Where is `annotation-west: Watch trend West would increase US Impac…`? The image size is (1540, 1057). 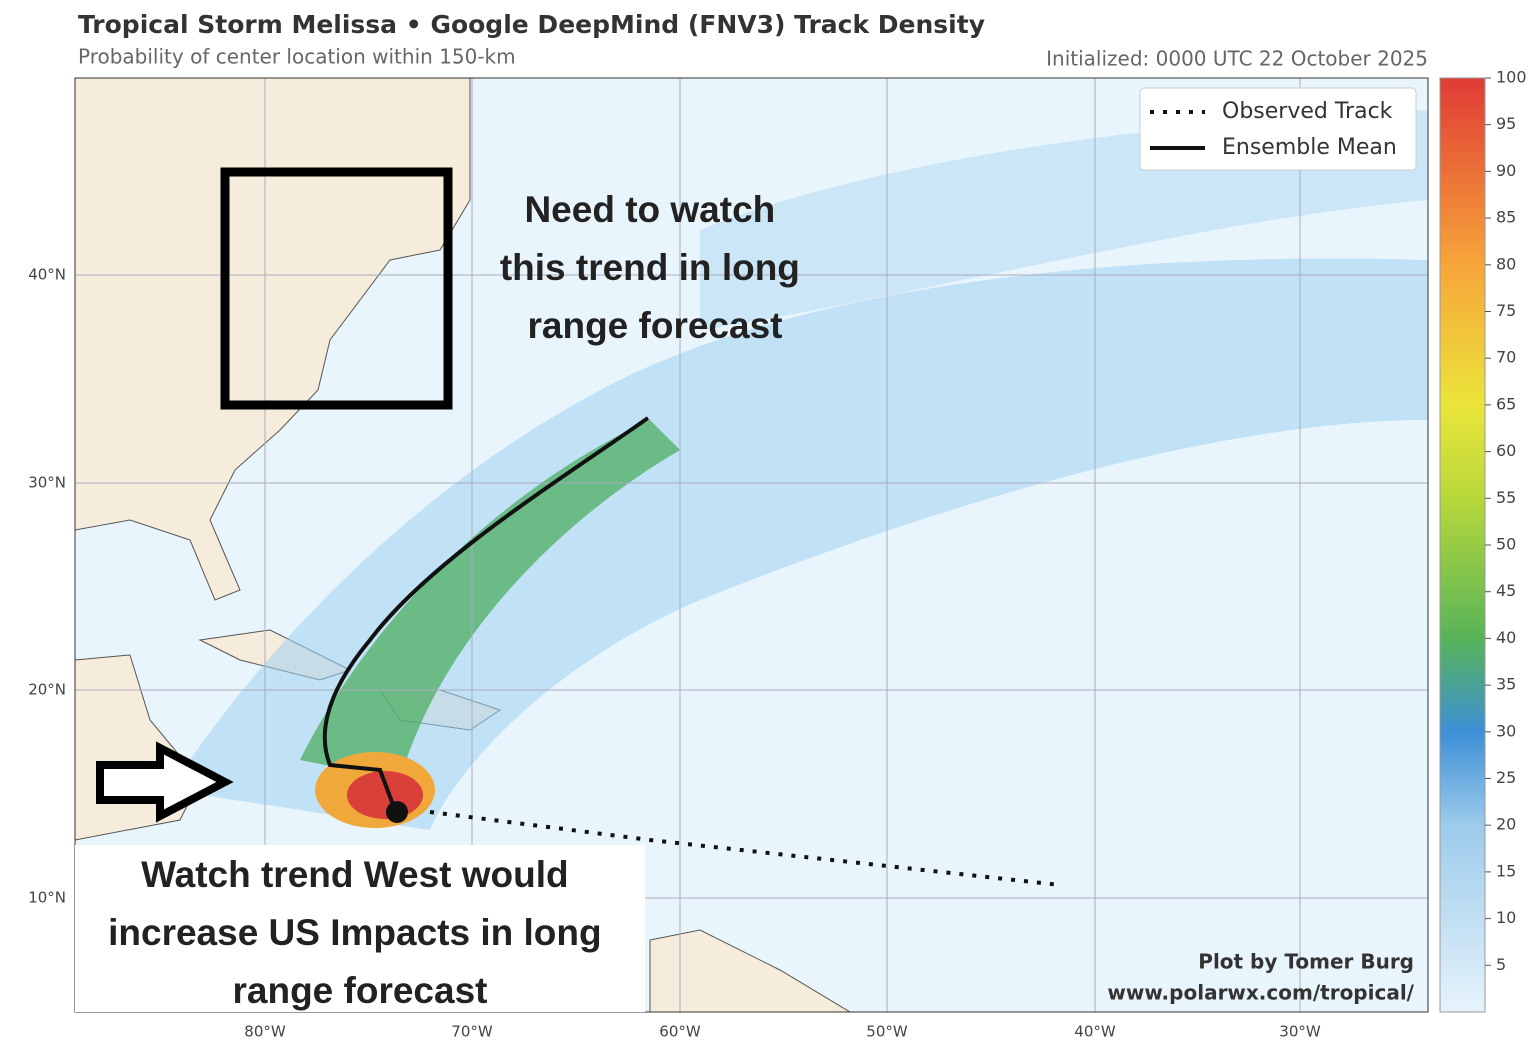 annotation-west: Watch trend West would increase US Impac… is located at coordinates (360, 932).